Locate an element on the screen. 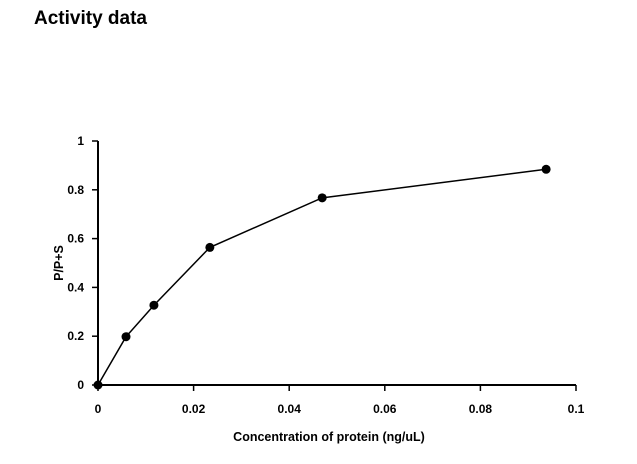 The height and width of the screenshot is (464, 637). x-tick-label: 0.02 is located at coordinates (194, 409).